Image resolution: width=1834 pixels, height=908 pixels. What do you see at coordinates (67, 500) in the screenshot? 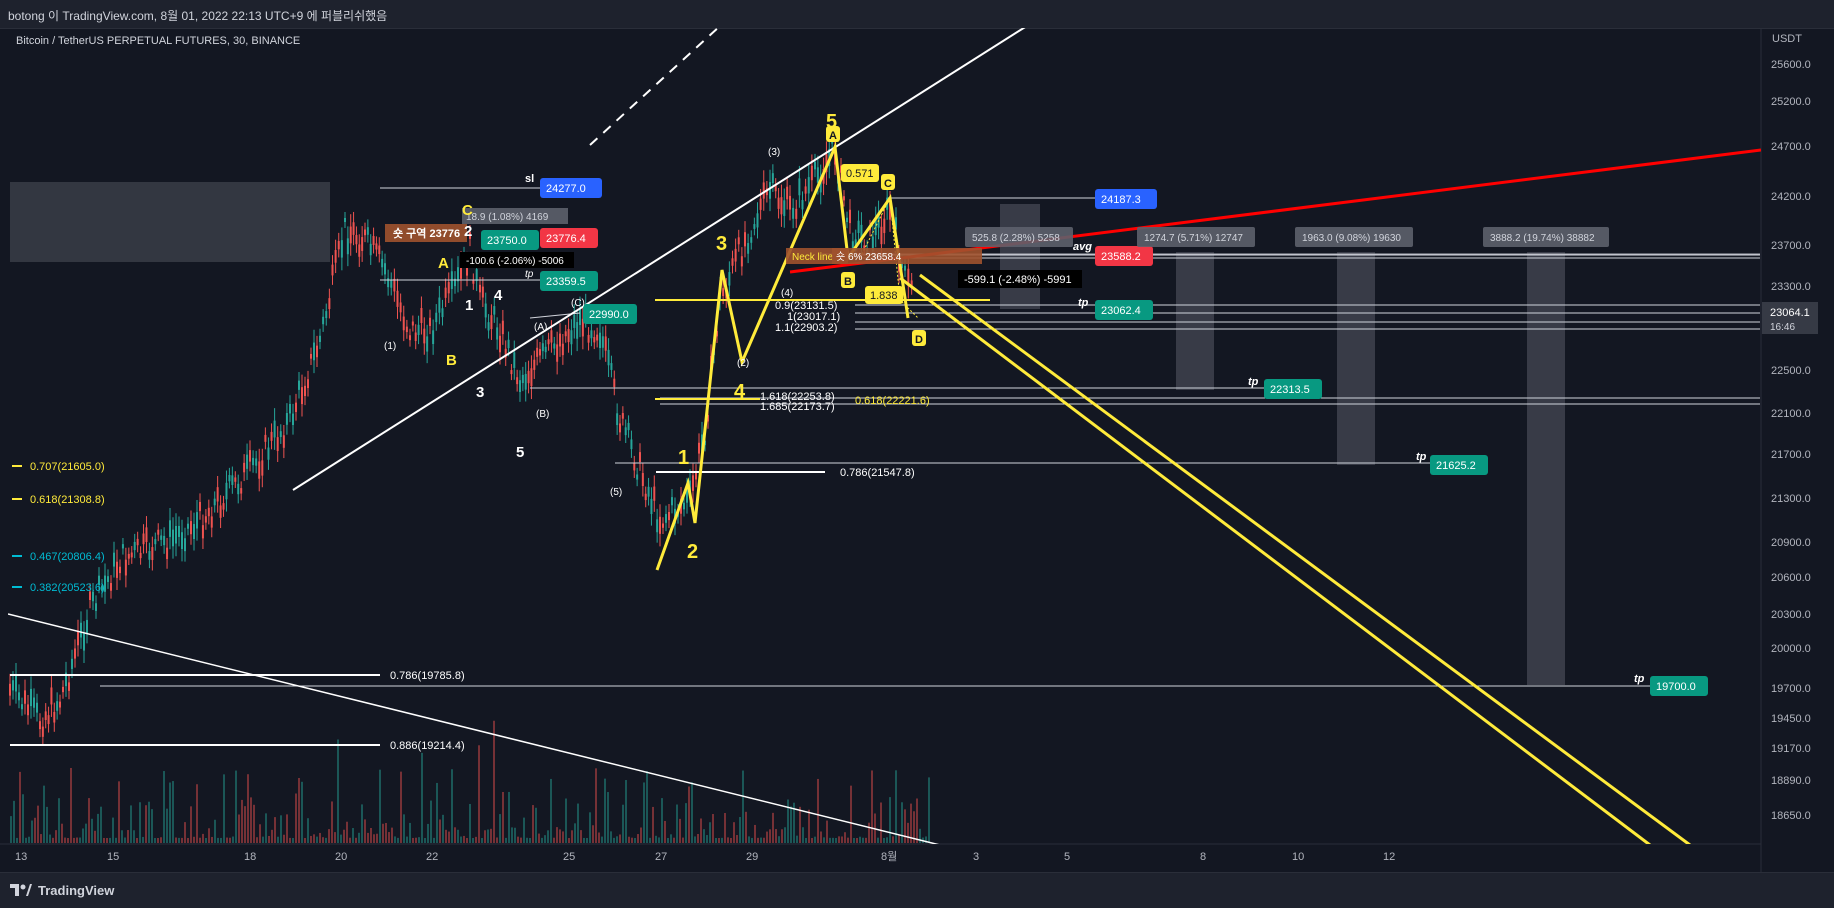
I see `fib-0618-label: 0.618(21308.8)` at bounding box center [67, 500].